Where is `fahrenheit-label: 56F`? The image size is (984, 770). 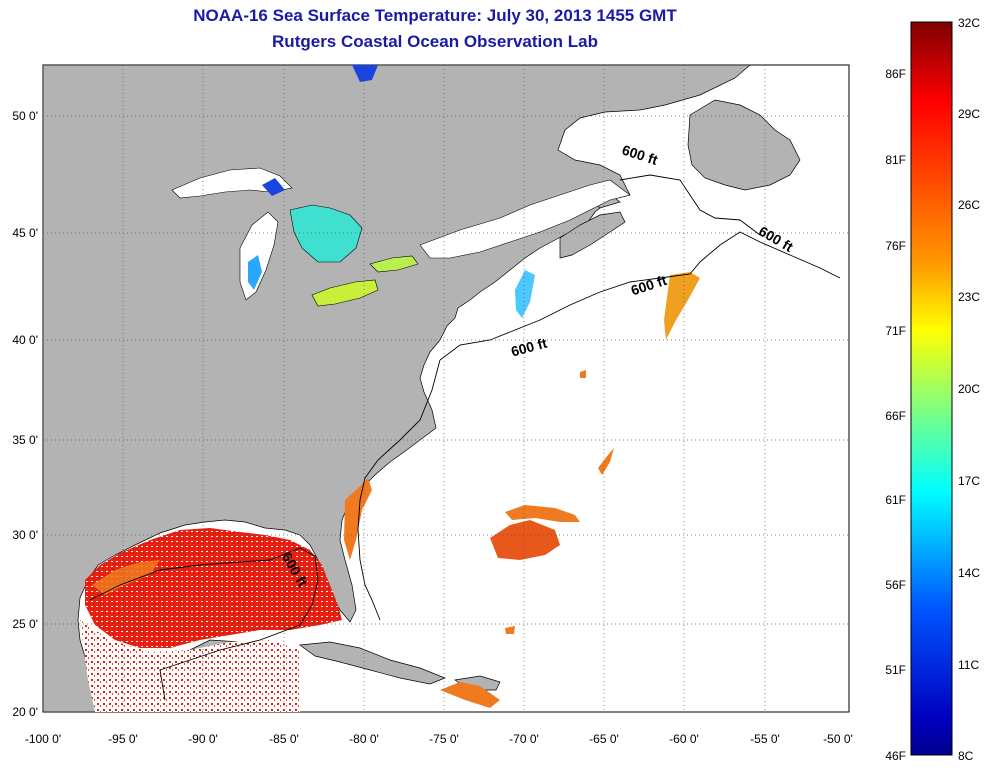 fahrenheit-label: 56F is located at coordinates (895, 585).